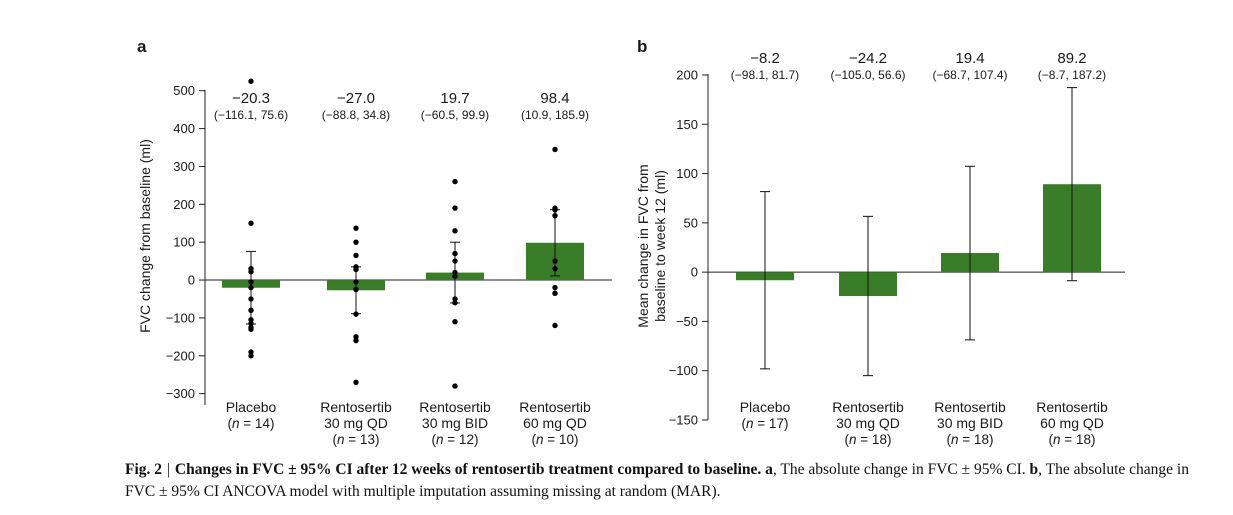 Image resolution: width=1233 pixels, height=515 pixels. I want to click on category-n-label: (n = 10), so click(555, 439).